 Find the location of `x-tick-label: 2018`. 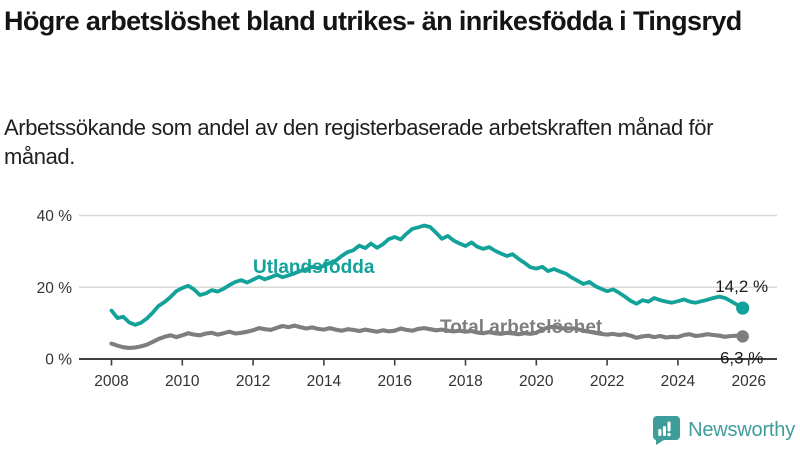

x-tick-label: 2018 is located at coordinates (465, 381).